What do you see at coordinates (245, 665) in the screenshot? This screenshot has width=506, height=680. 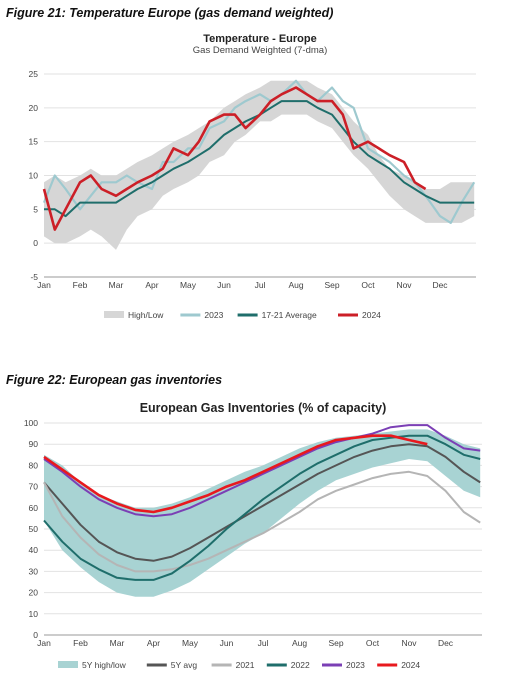 I see `legend-label: 2021` at bounding box center [245, 665].